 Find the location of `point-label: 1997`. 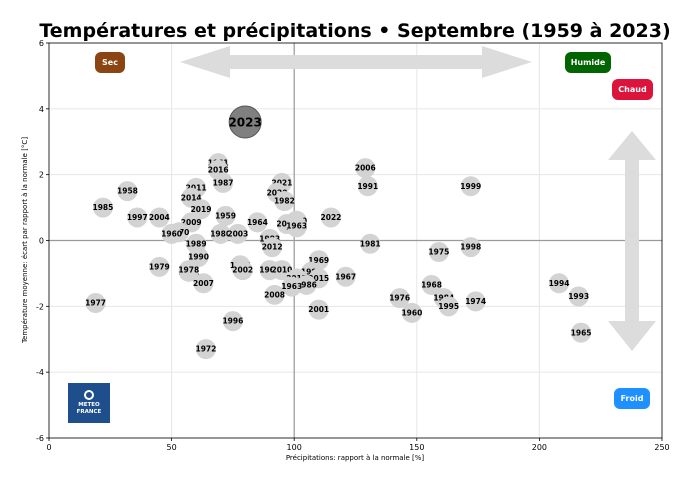

point-label: 1997 is located at coordinates (137, 217).